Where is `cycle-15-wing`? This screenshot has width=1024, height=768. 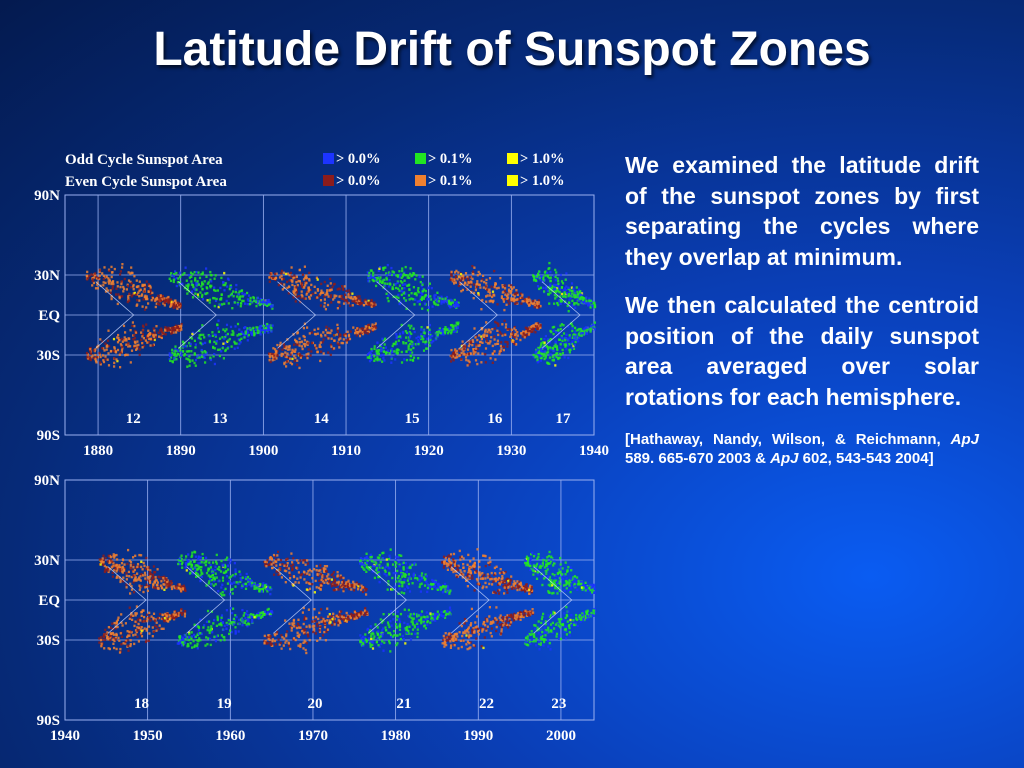
cycle-15-wing is located at coordinates (413, 313).